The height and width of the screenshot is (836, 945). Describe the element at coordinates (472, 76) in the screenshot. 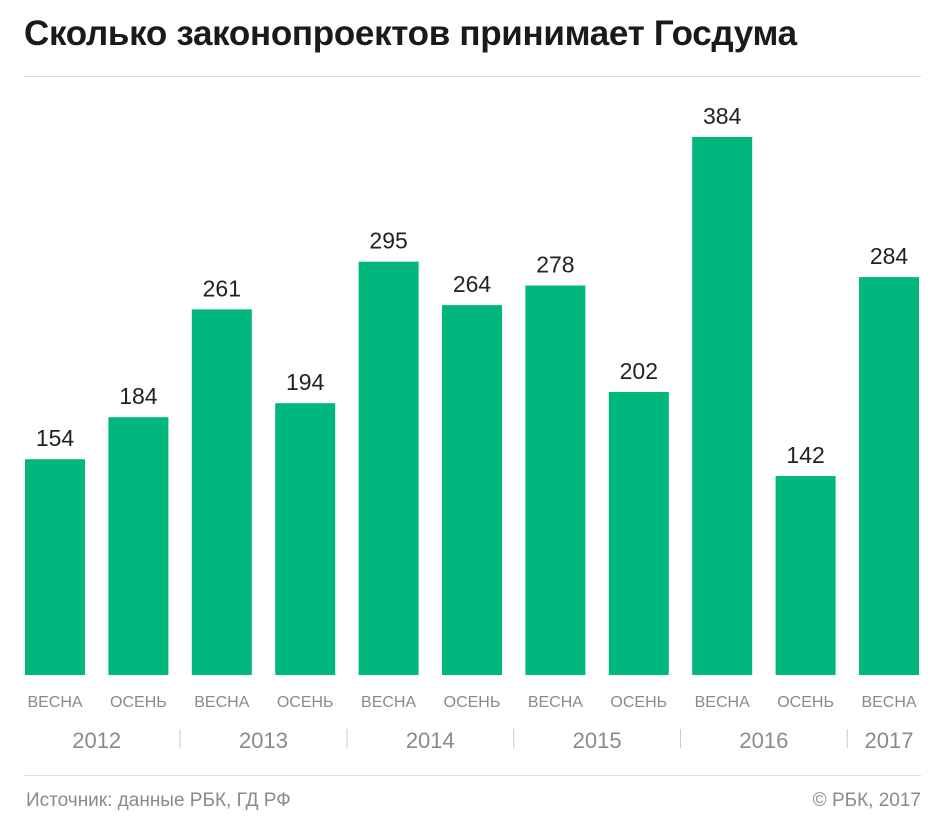

I see `title-divider` at that location.